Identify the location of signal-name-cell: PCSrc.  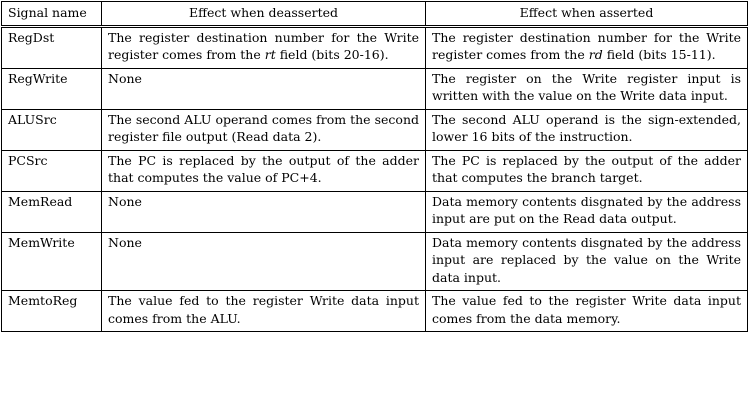
(51, 170).